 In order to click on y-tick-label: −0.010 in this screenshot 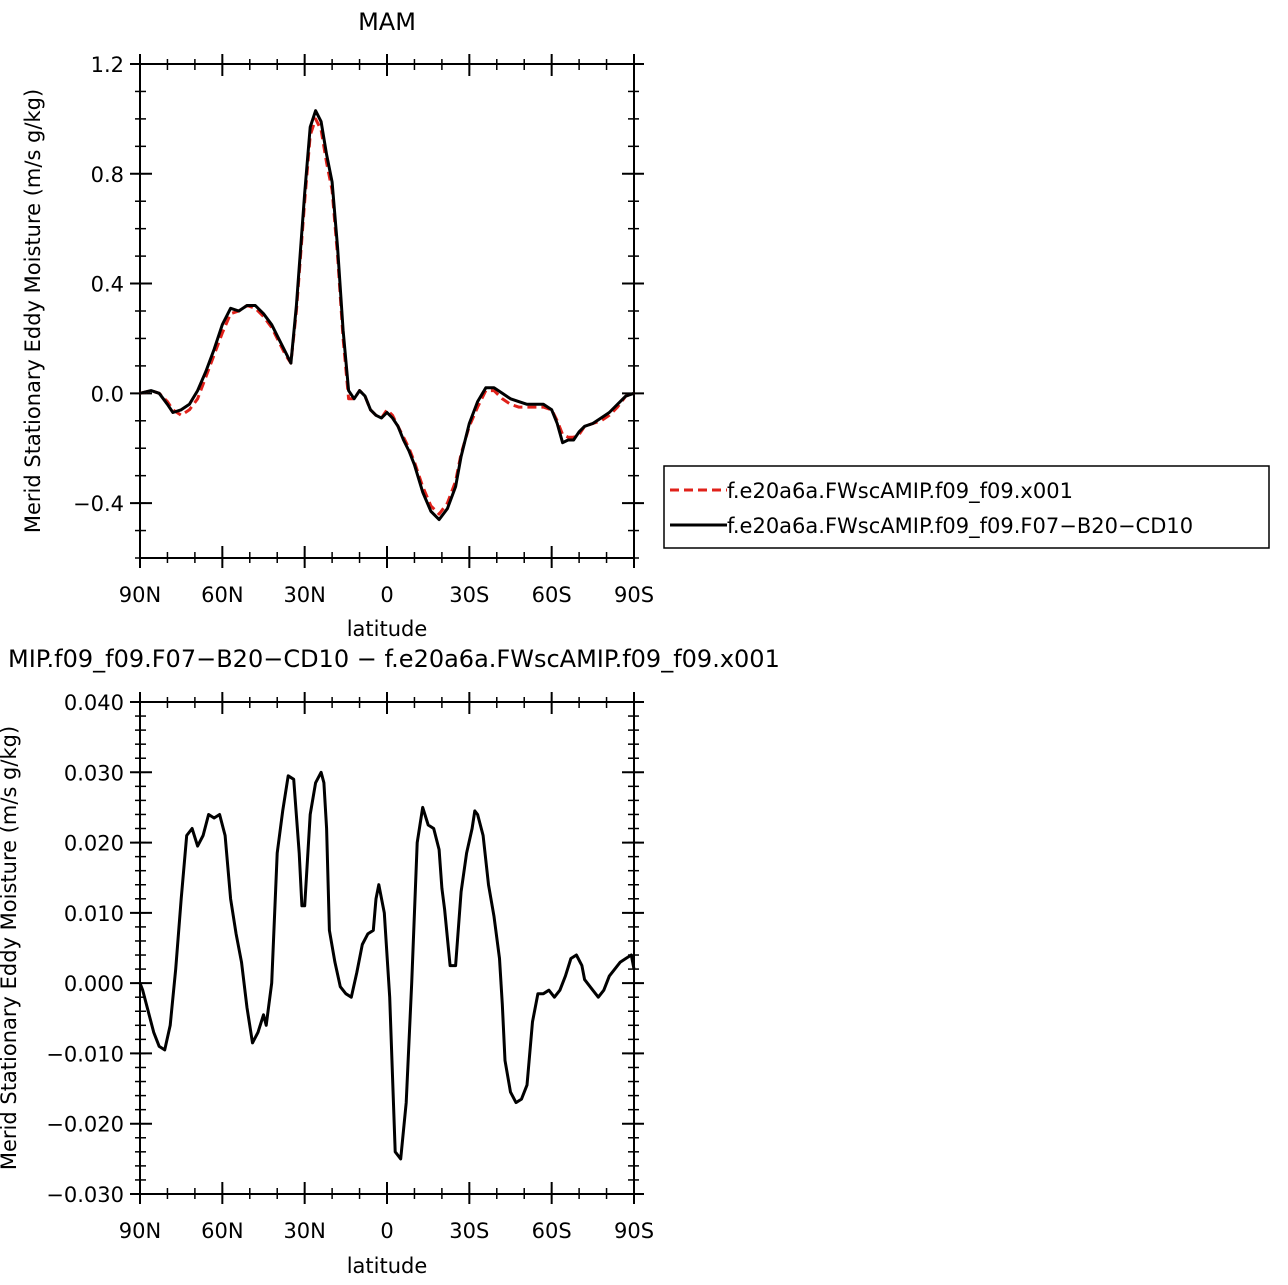, I will do `click(85, 1054)`.